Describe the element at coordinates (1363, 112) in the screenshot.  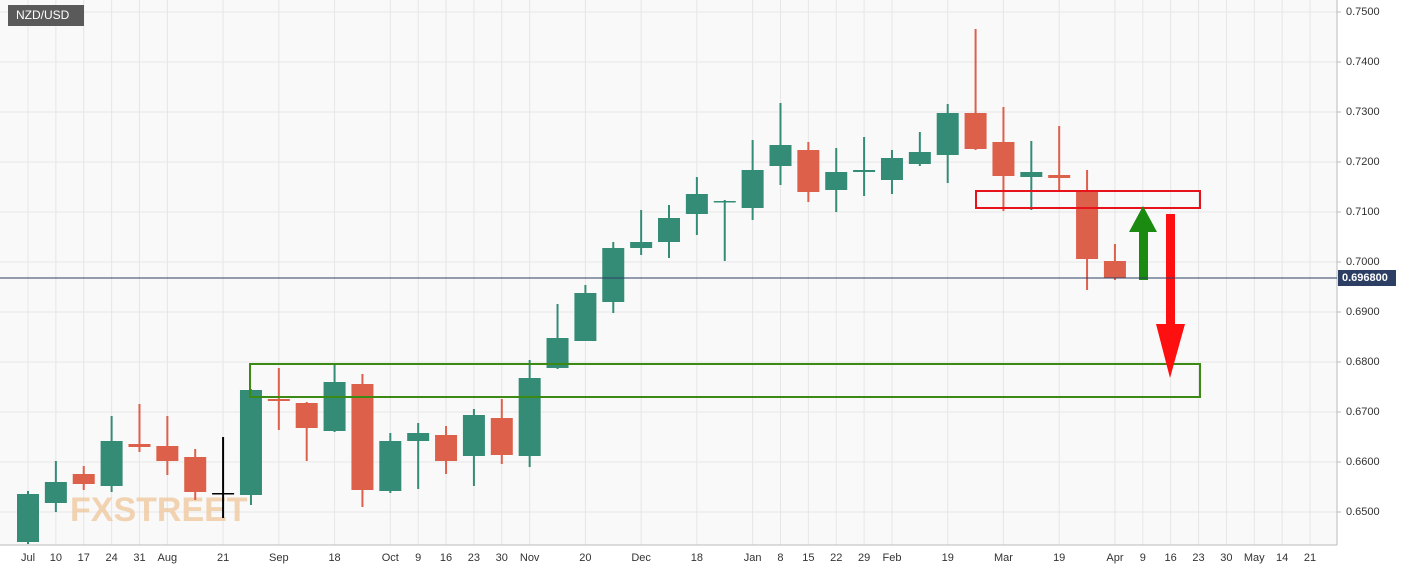
I see `y-tick-label: 0.7300` at that location.